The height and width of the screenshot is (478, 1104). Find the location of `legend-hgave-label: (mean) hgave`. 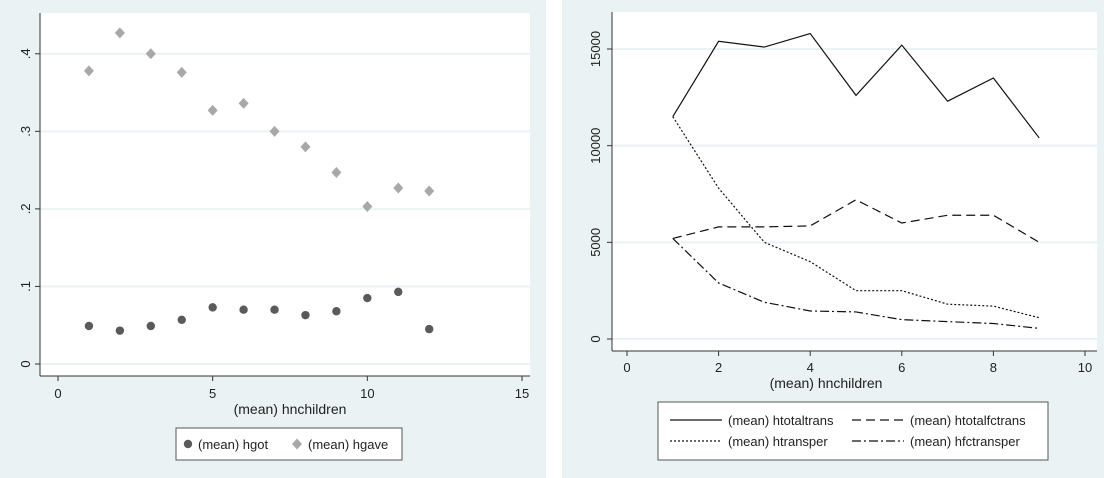

legend-hgave-label: (mean) hgave is located at coordinates (348, 444).